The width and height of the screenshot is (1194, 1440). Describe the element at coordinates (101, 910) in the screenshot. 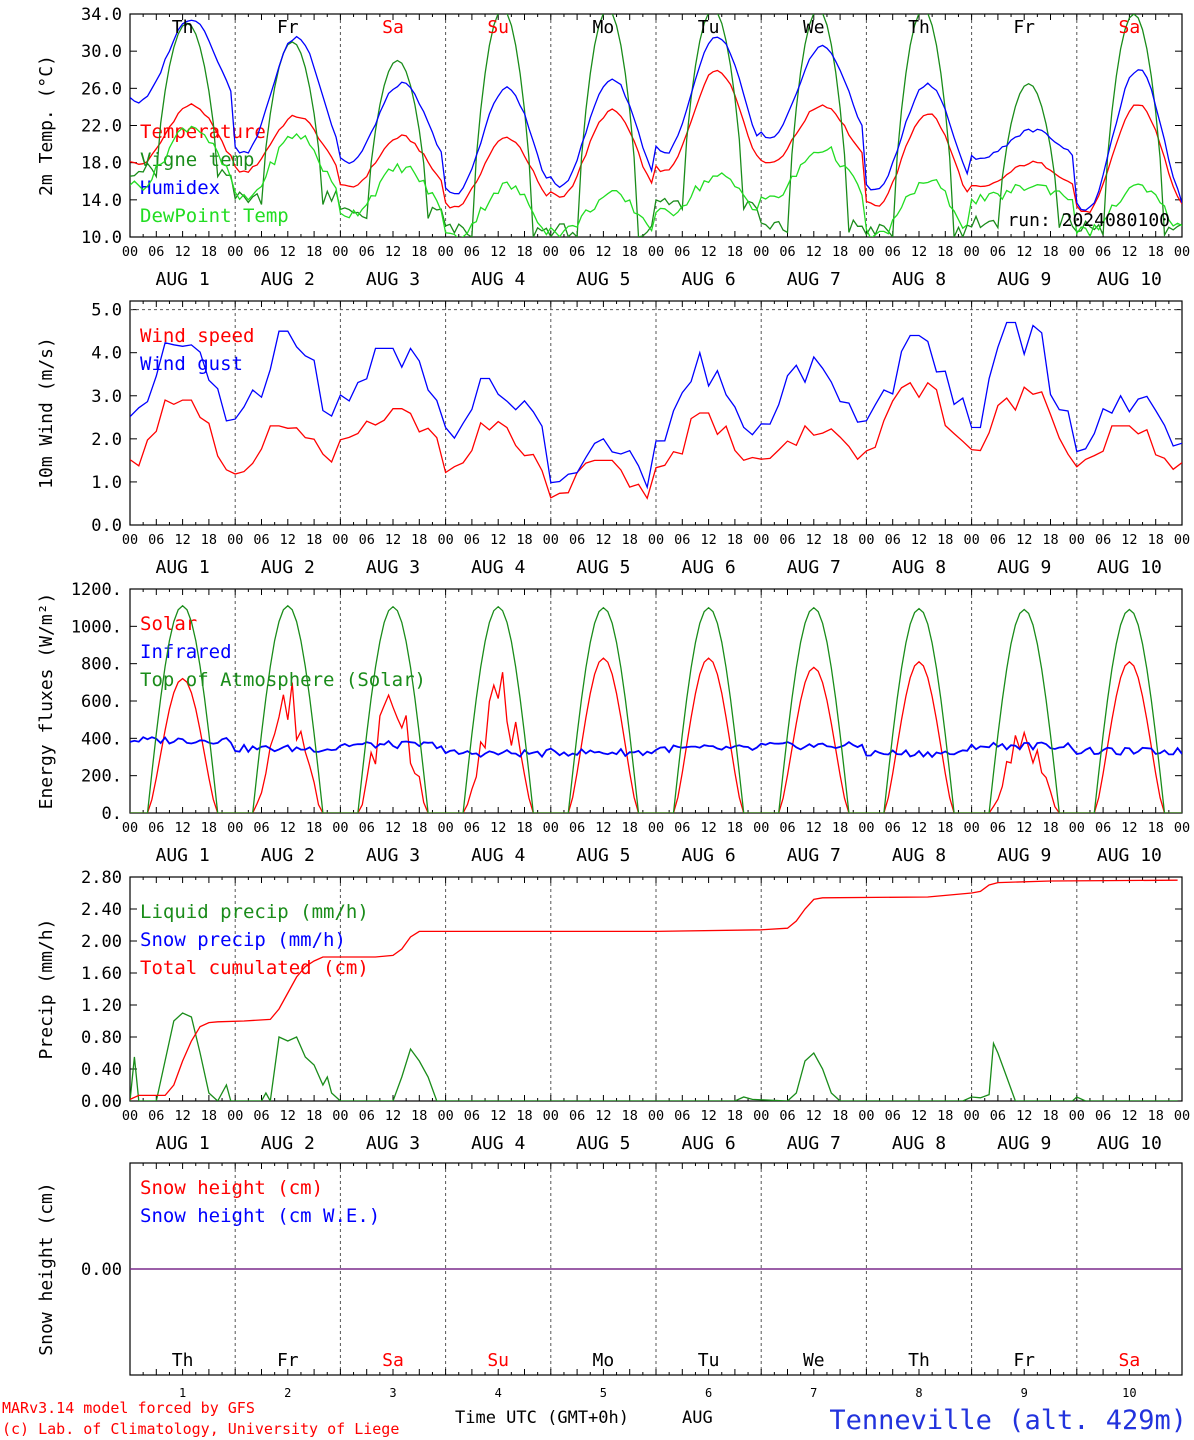

I see `y-tick-label: 2.40` at that location.